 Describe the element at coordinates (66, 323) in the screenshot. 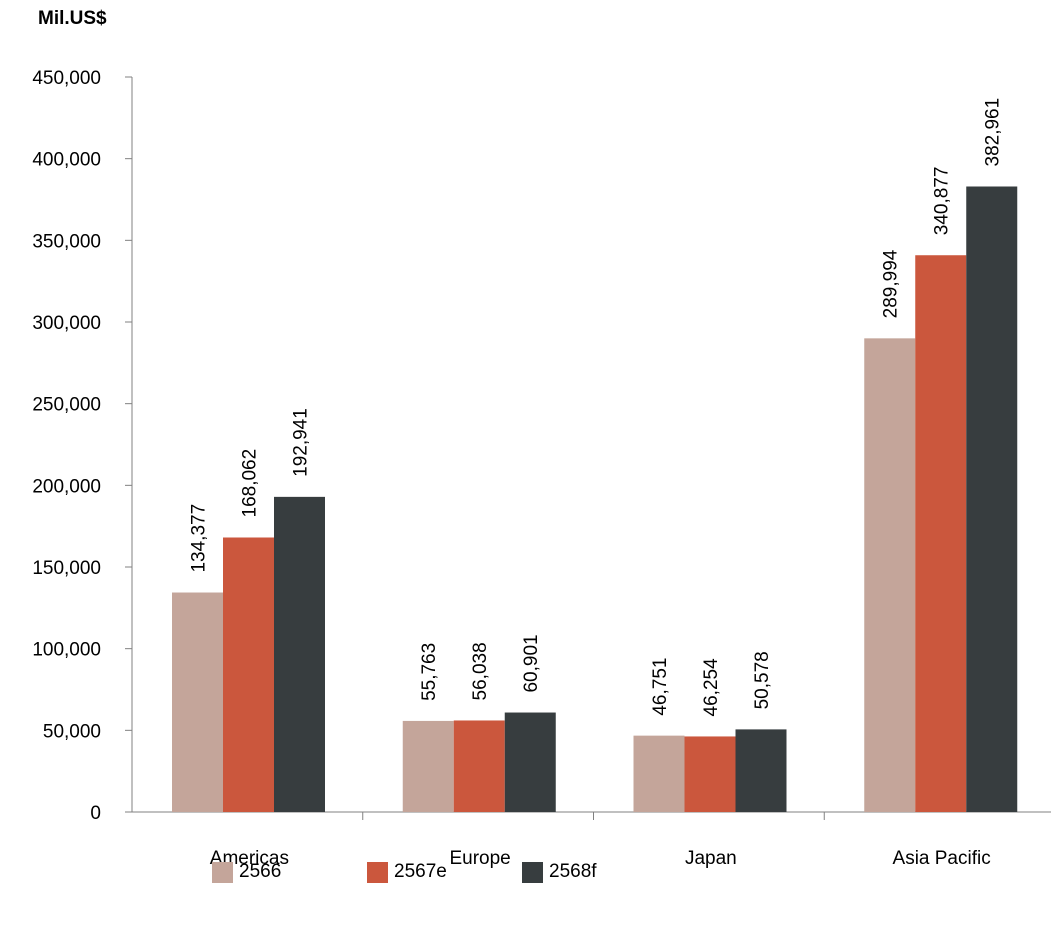

I see `y-tick-label: 300,000` at that location.